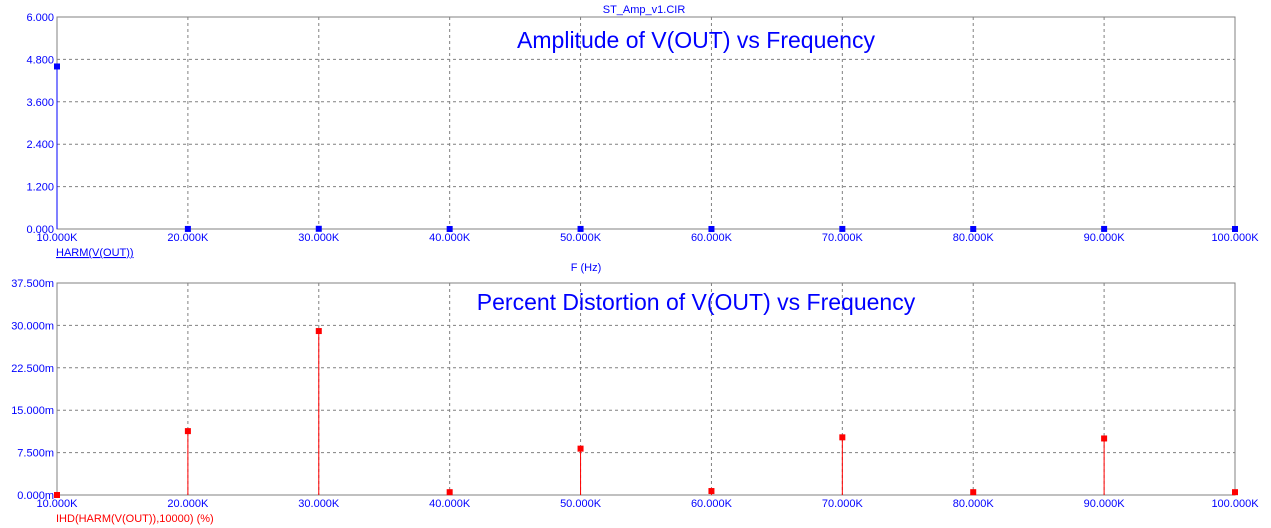 The height and width of the screenshot is (528, 1271). Describe the element at coordinates (586, 268) in the screenshot. I see `x-axis-label: F (Hz)` at that location.